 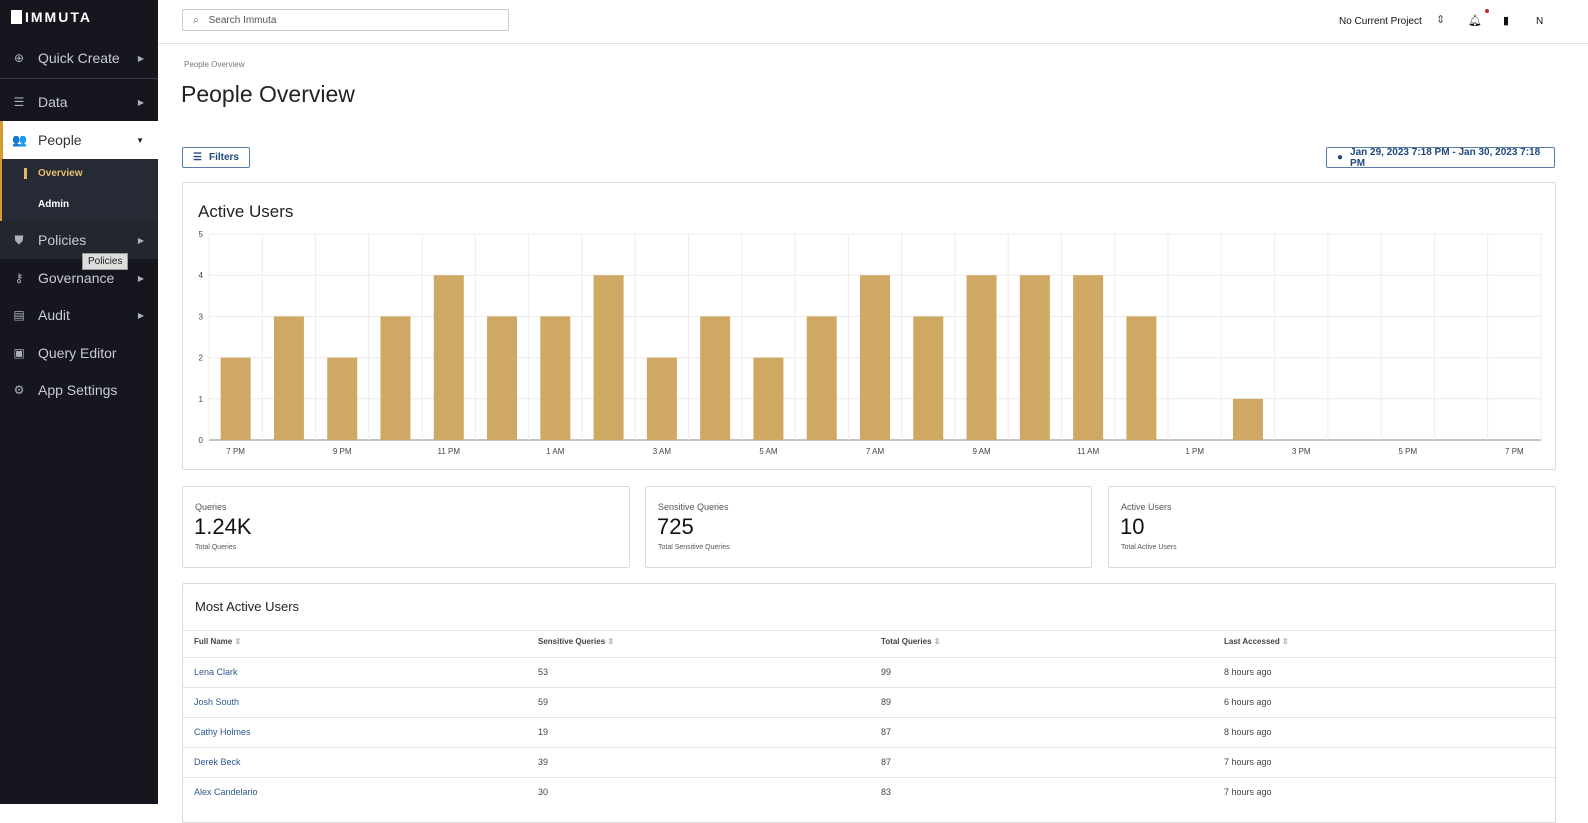 What do you see at coordinates (79, 58) in the screenshot?
I see `sidebar-item-quick-create: ⊕ Quick Create ▶` at bounding box center [79, 58].